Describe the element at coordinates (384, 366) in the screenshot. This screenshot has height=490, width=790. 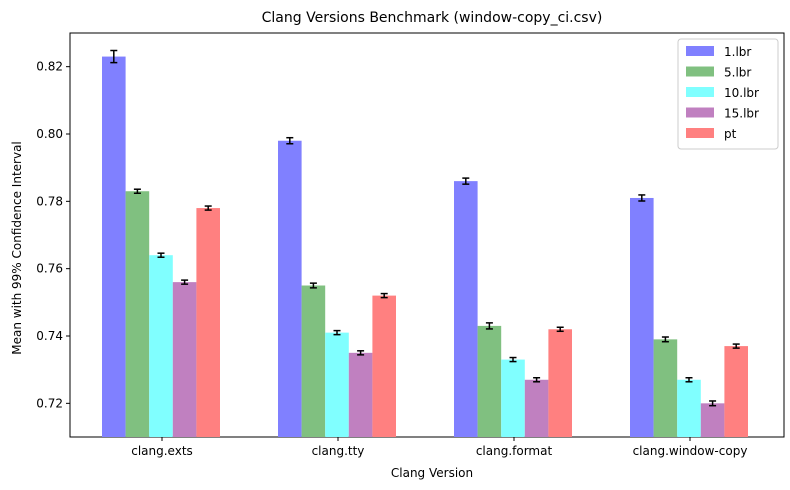
I see `bar-pt-clang-tty` at that location.